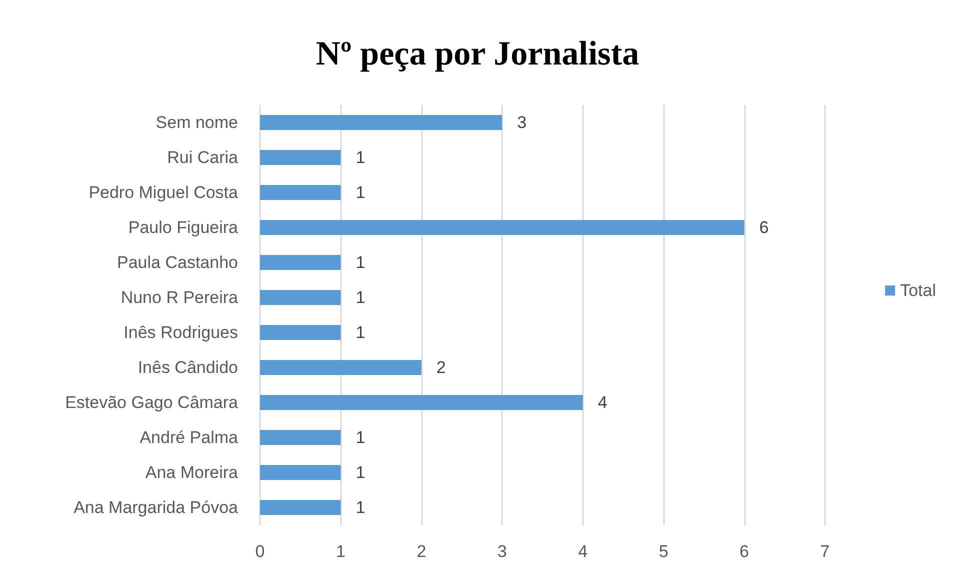 This screenshot has width=955, height=581. I want to click on x-tick-label: 7, so click(825, 551).